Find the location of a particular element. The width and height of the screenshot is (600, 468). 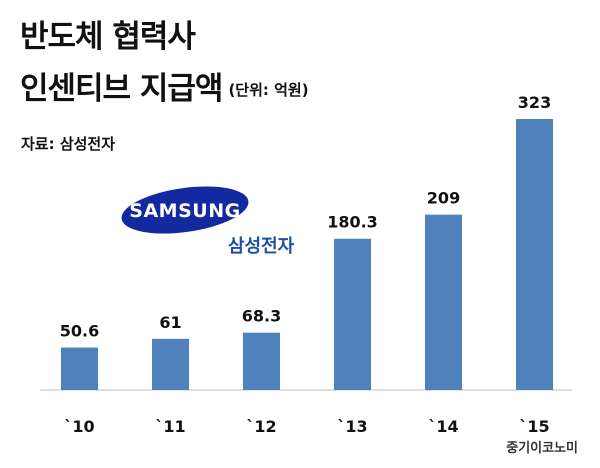

chart-title-line2-text: 인센티브 지급액 is located at coordinates (121, 89).